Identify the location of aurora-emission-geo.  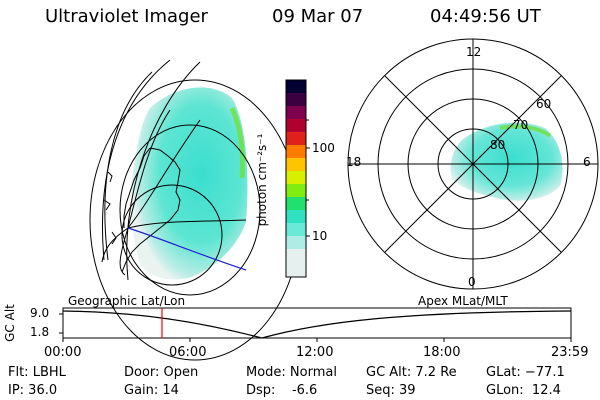
(189, 183).